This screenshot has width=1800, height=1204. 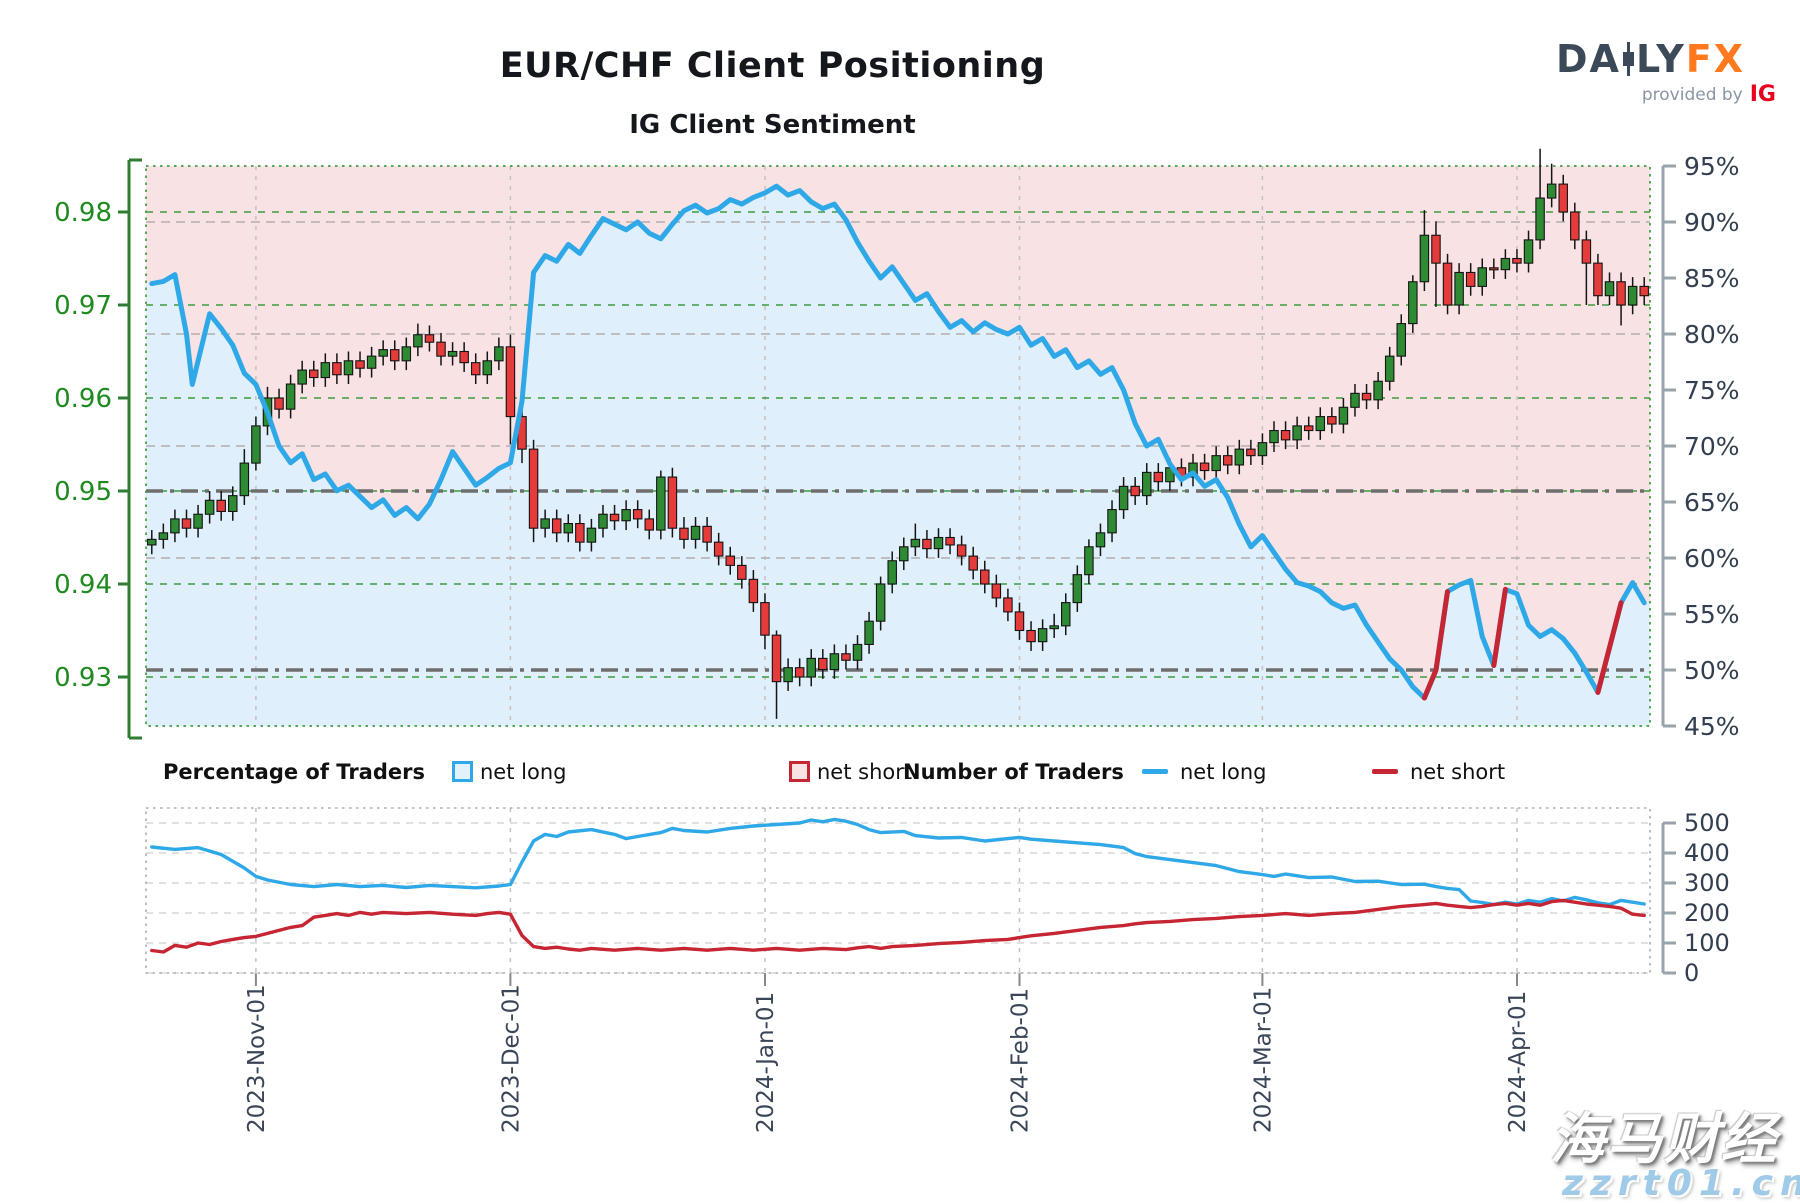 I want to click on svg-text: 70%, so click(x=1712, y=446).